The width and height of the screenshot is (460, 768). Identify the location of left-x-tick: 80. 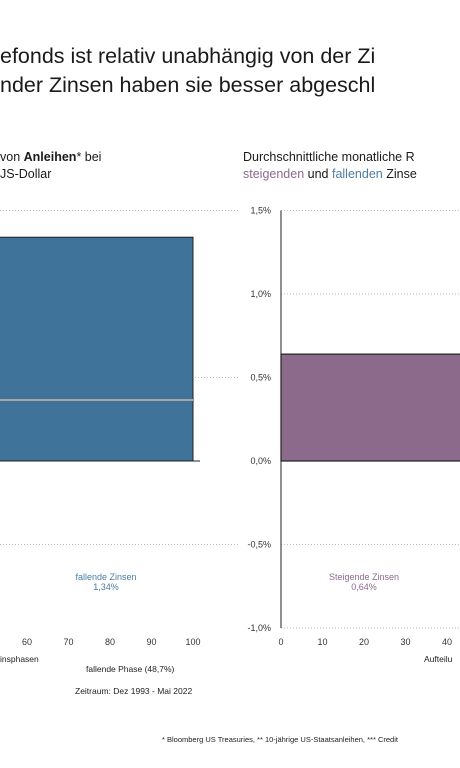
(110, 642).